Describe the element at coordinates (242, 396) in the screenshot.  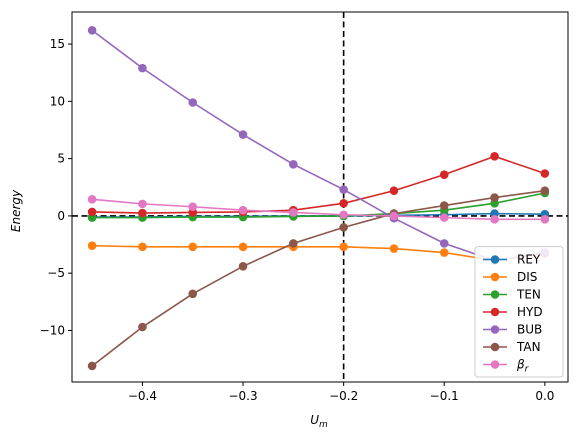
I see `x-tick-label: −0.3` at that location.